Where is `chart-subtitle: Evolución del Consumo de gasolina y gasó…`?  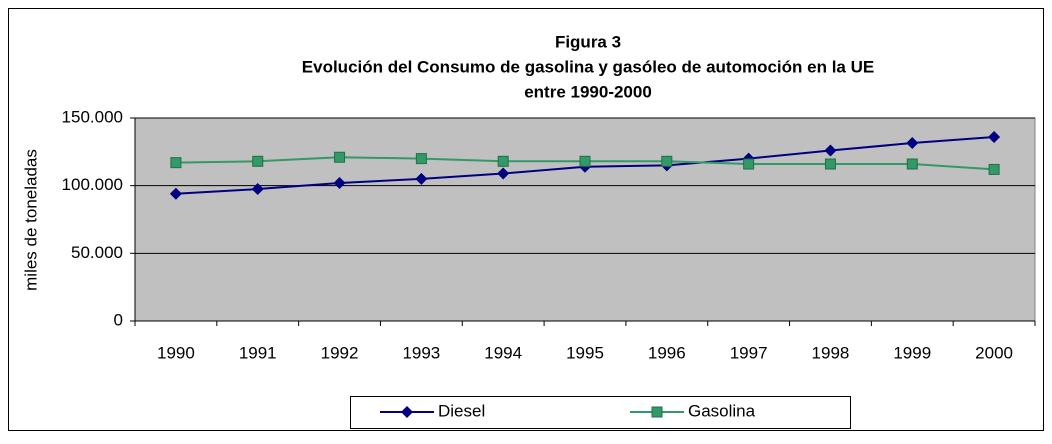 chart-subtitle: Evolución del Consumo de gasolina y gasó… is located at coordinates (588, 66).